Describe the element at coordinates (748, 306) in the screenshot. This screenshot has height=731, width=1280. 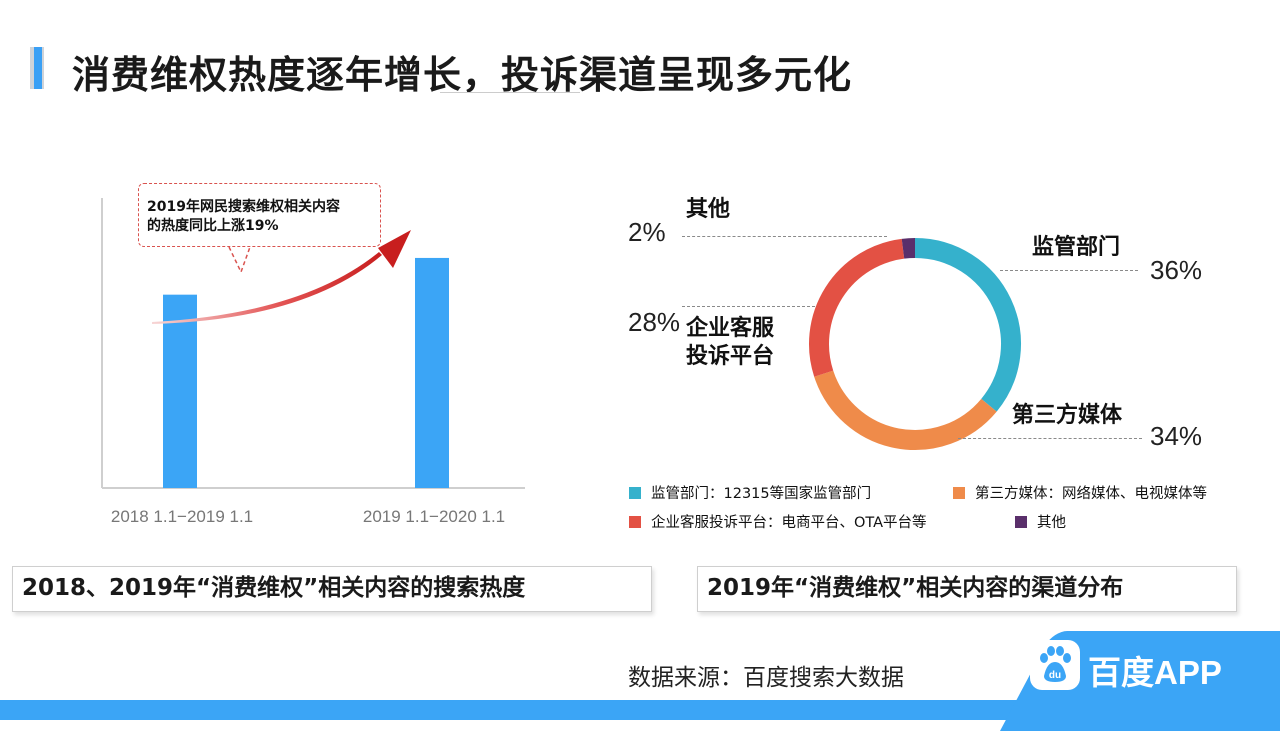
I see `leader-enterprise` at that location.